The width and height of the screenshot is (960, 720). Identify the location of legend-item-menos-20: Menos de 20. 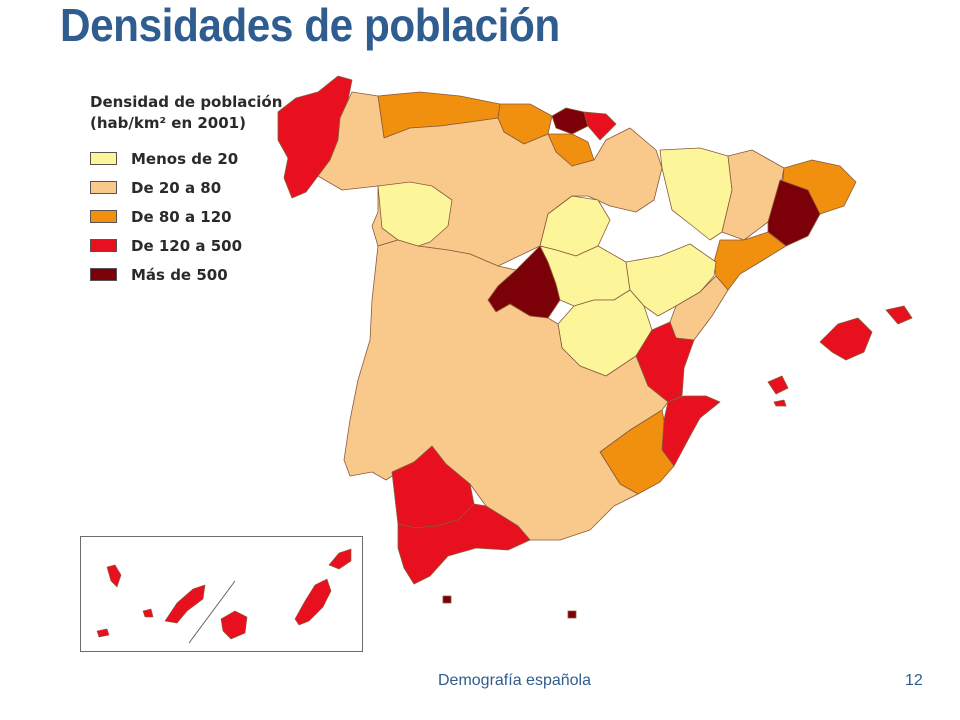
(186, 158).